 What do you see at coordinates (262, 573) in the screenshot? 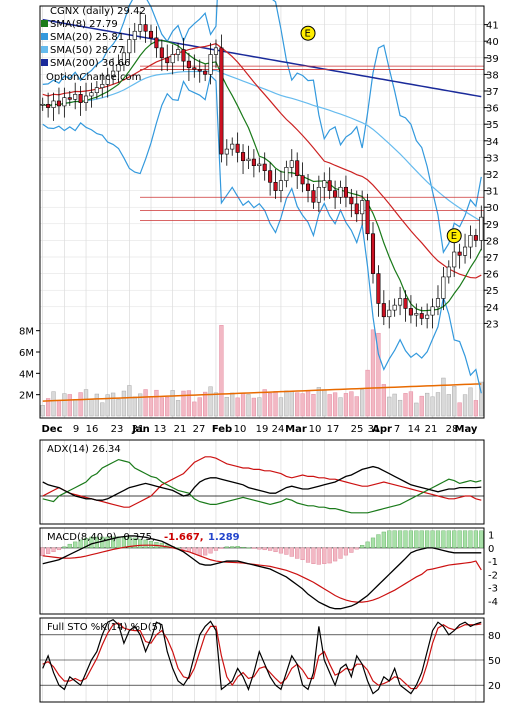
I see `macd-signal-line` at bounding box center [262, 573].